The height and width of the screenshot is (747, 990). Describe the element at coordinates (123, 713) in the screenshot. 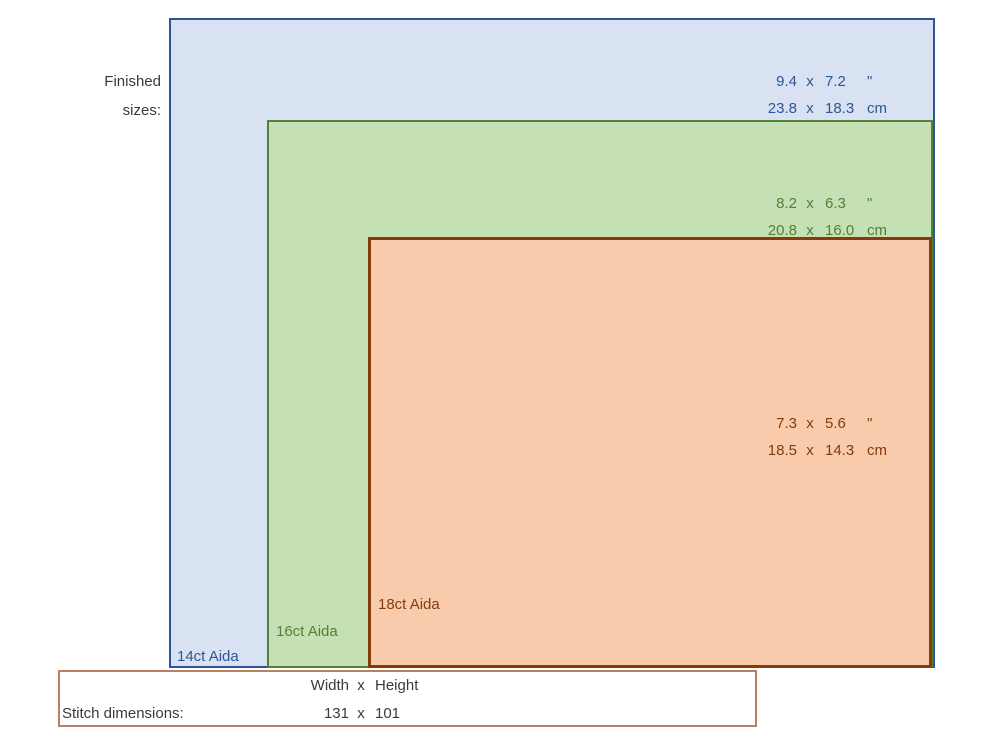

I see `stitch-dimensions-label: Stitch dimensions:` at that location.